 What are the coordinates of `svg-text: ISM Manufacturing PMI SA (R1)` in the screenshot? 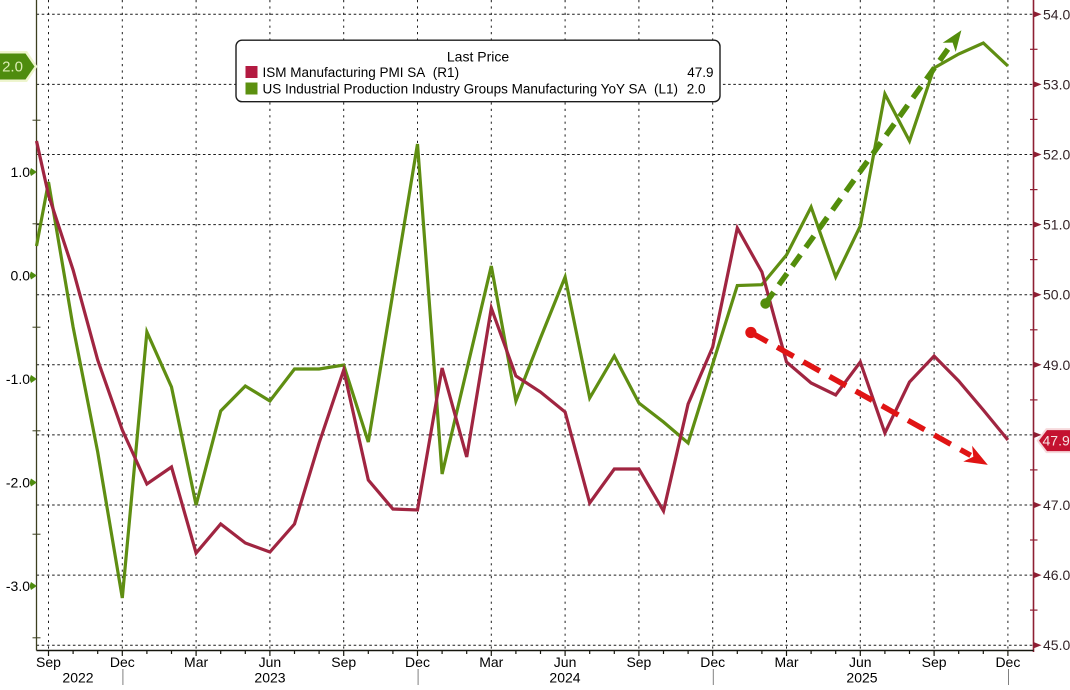 It's located at (361, 72).